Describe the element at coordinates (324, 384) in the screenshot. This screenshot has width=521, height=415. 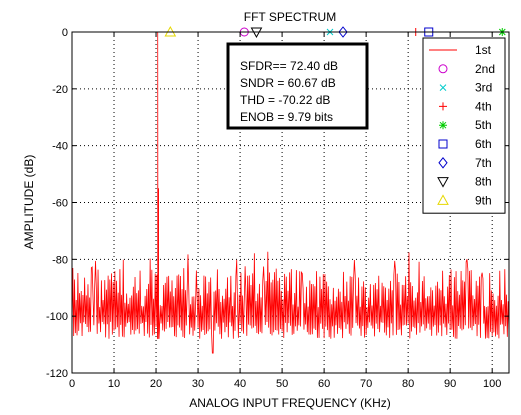
I see `x-tick-label: 60` at that location.